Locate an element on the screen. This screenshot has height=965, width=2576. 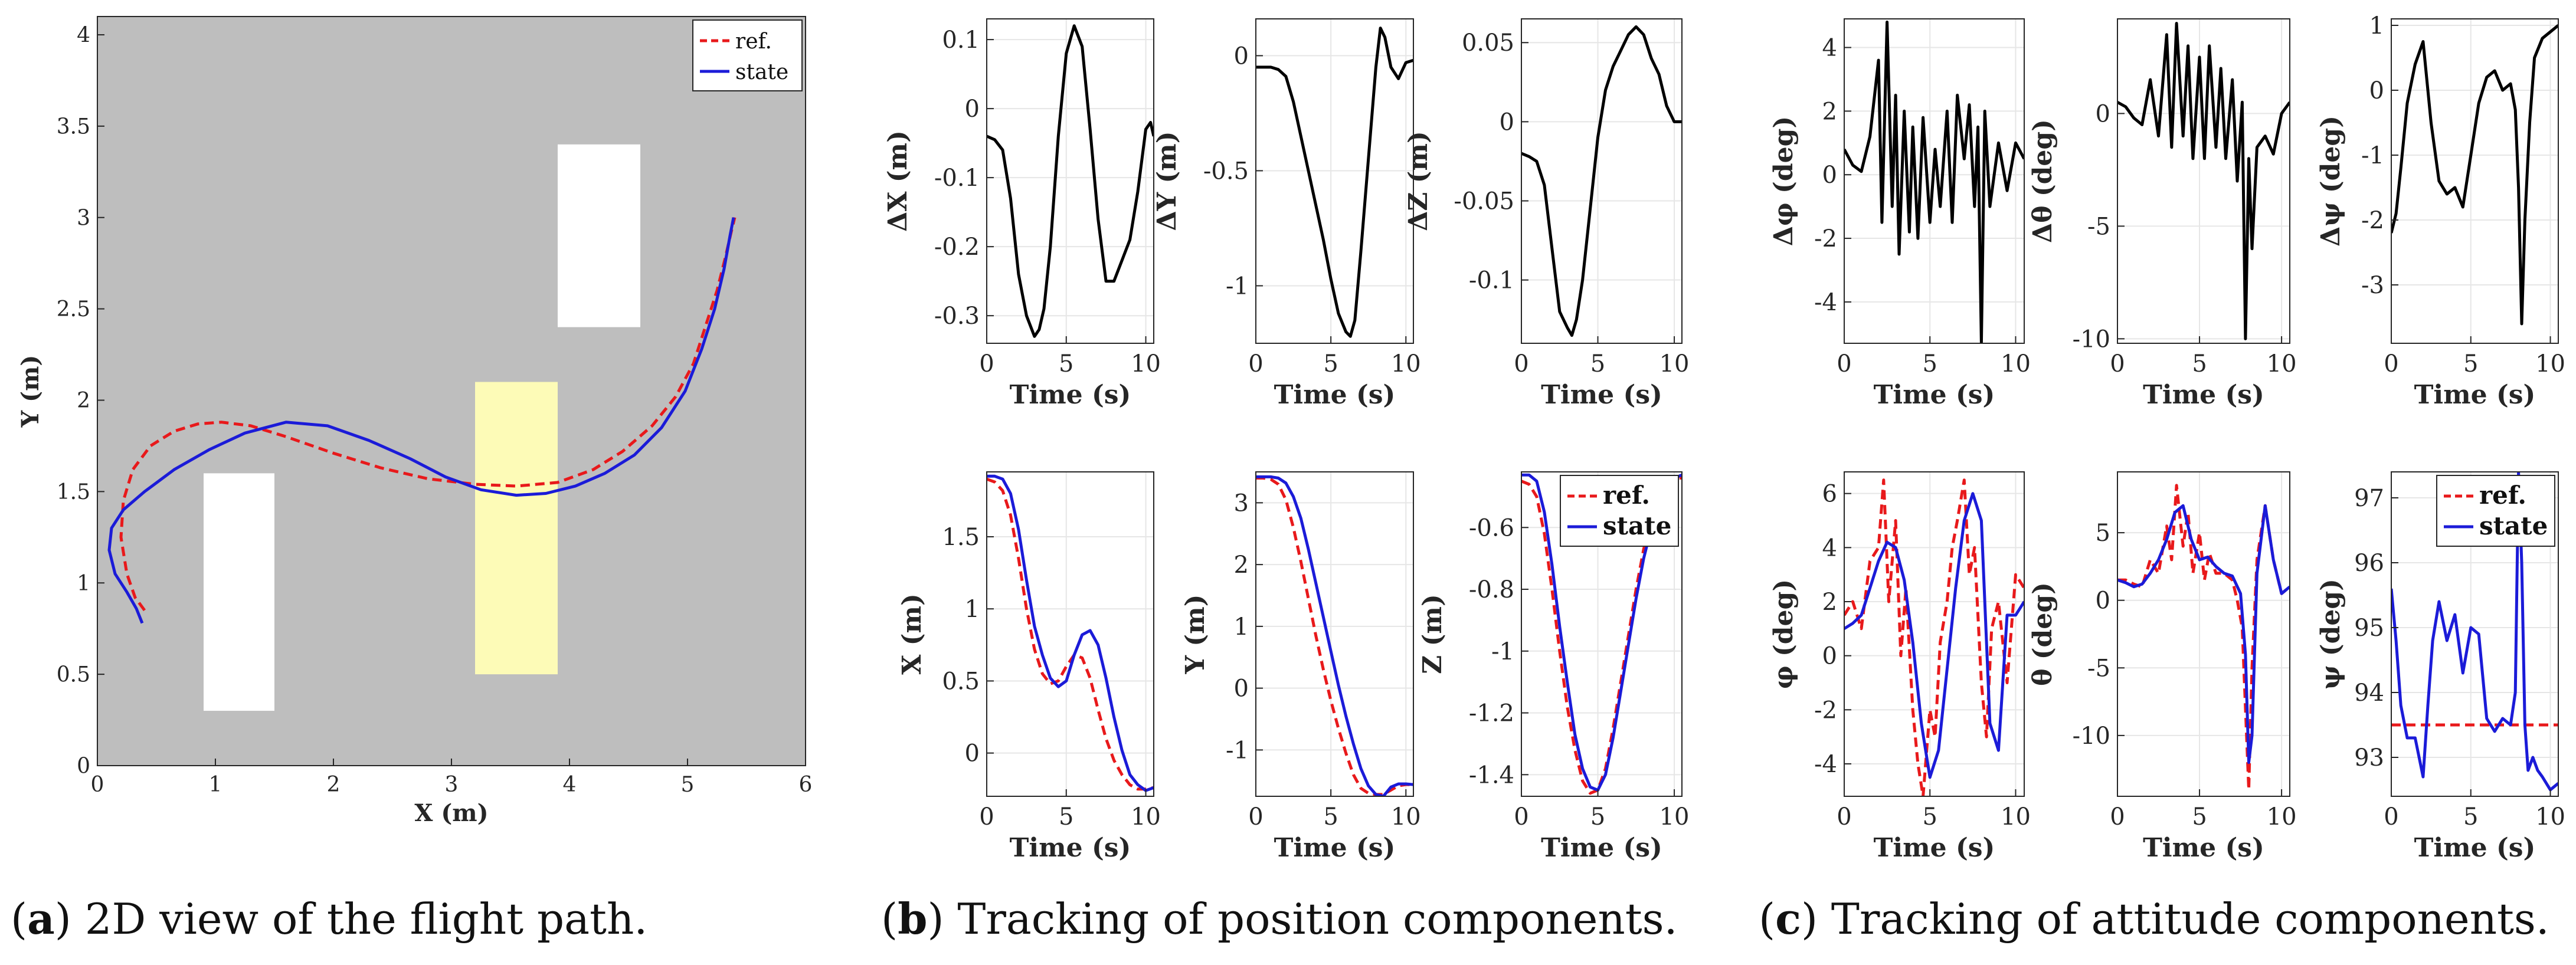
chart-dtheta: 0 5 10 -10 -5 0 Time (s) Δθ (deg) is located at coordinates (2163, 214).